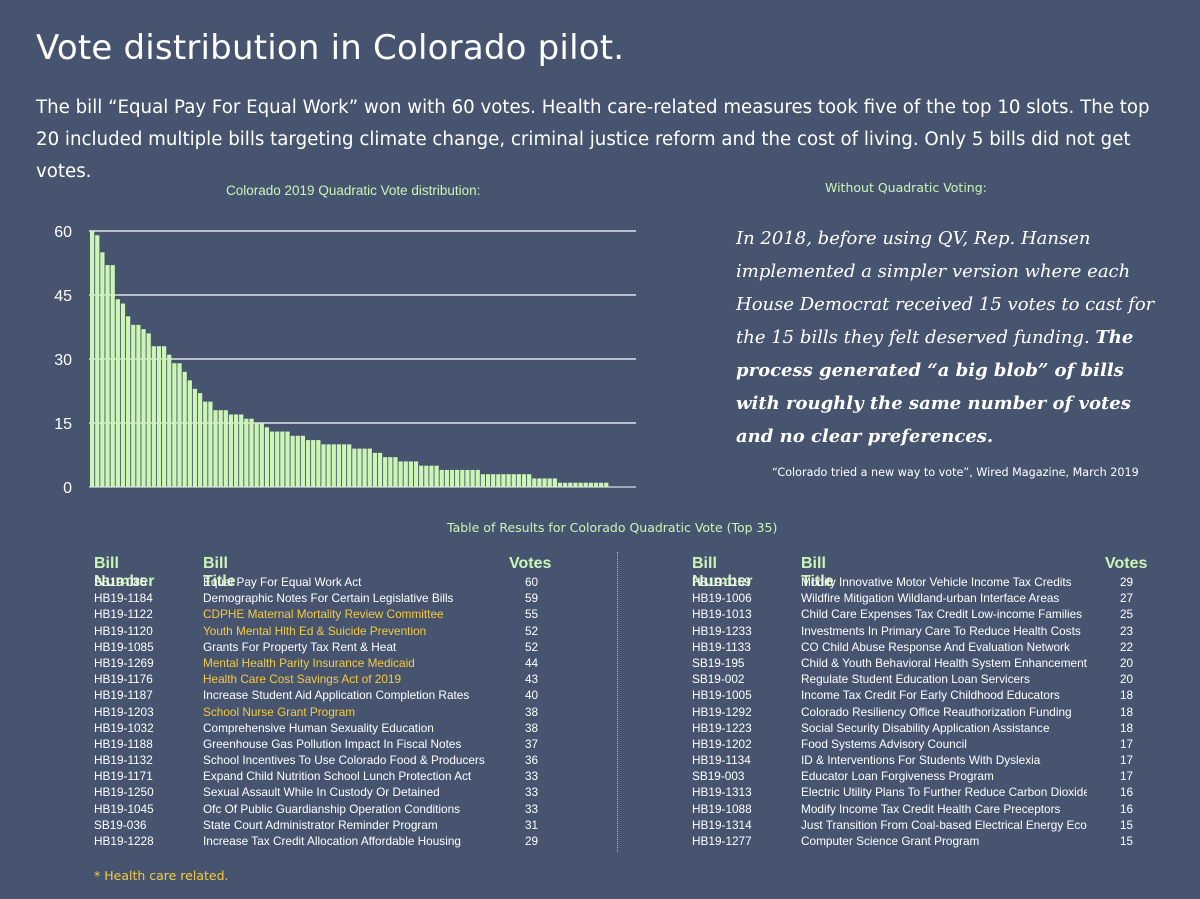 The width and height of the screenshot is (1200, 899). I want to click on header-bill-number: Bill Number, so click(722, 572).